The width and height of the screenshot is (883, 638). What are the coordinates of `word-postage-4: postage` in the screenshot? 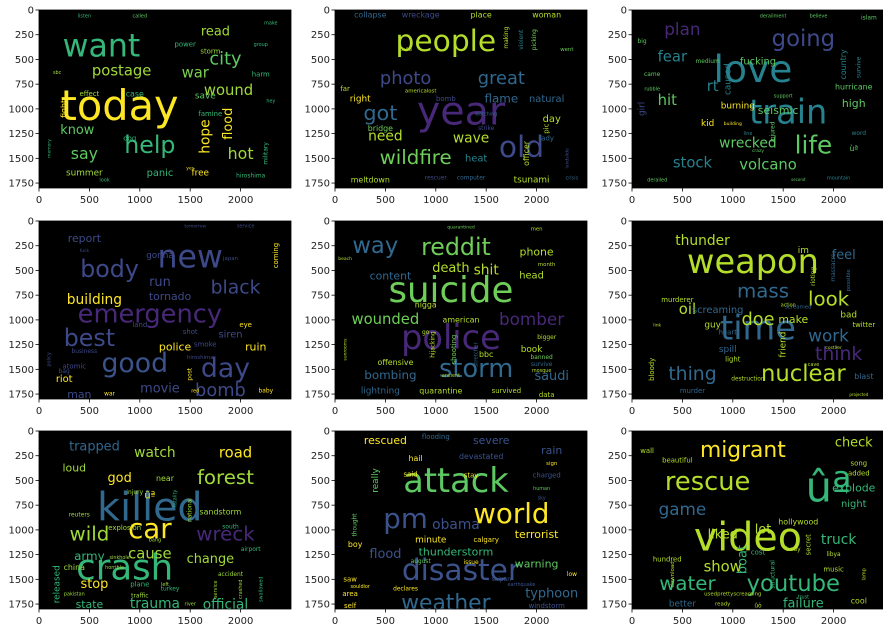 It's located at (122, 70).